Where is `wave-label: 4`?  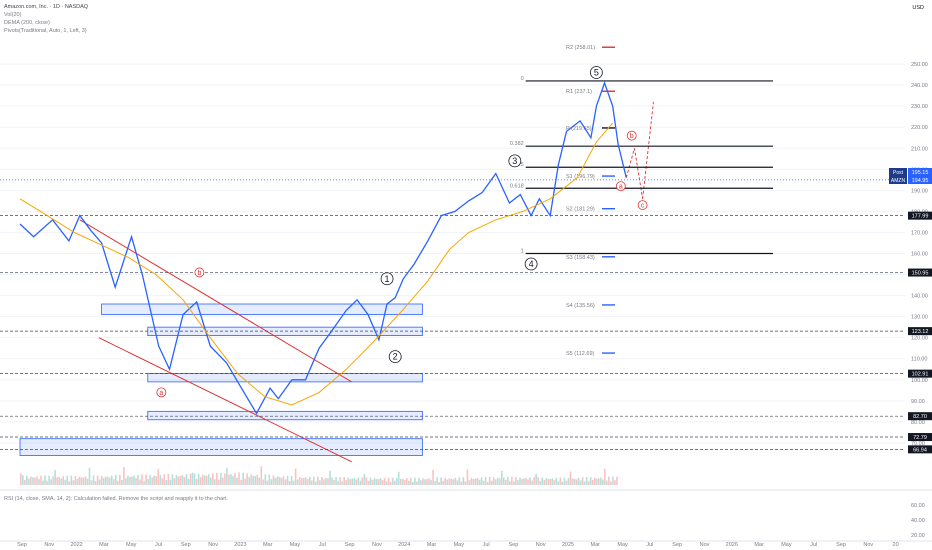 wave-label: 4 is located at coordinates (531, 264).